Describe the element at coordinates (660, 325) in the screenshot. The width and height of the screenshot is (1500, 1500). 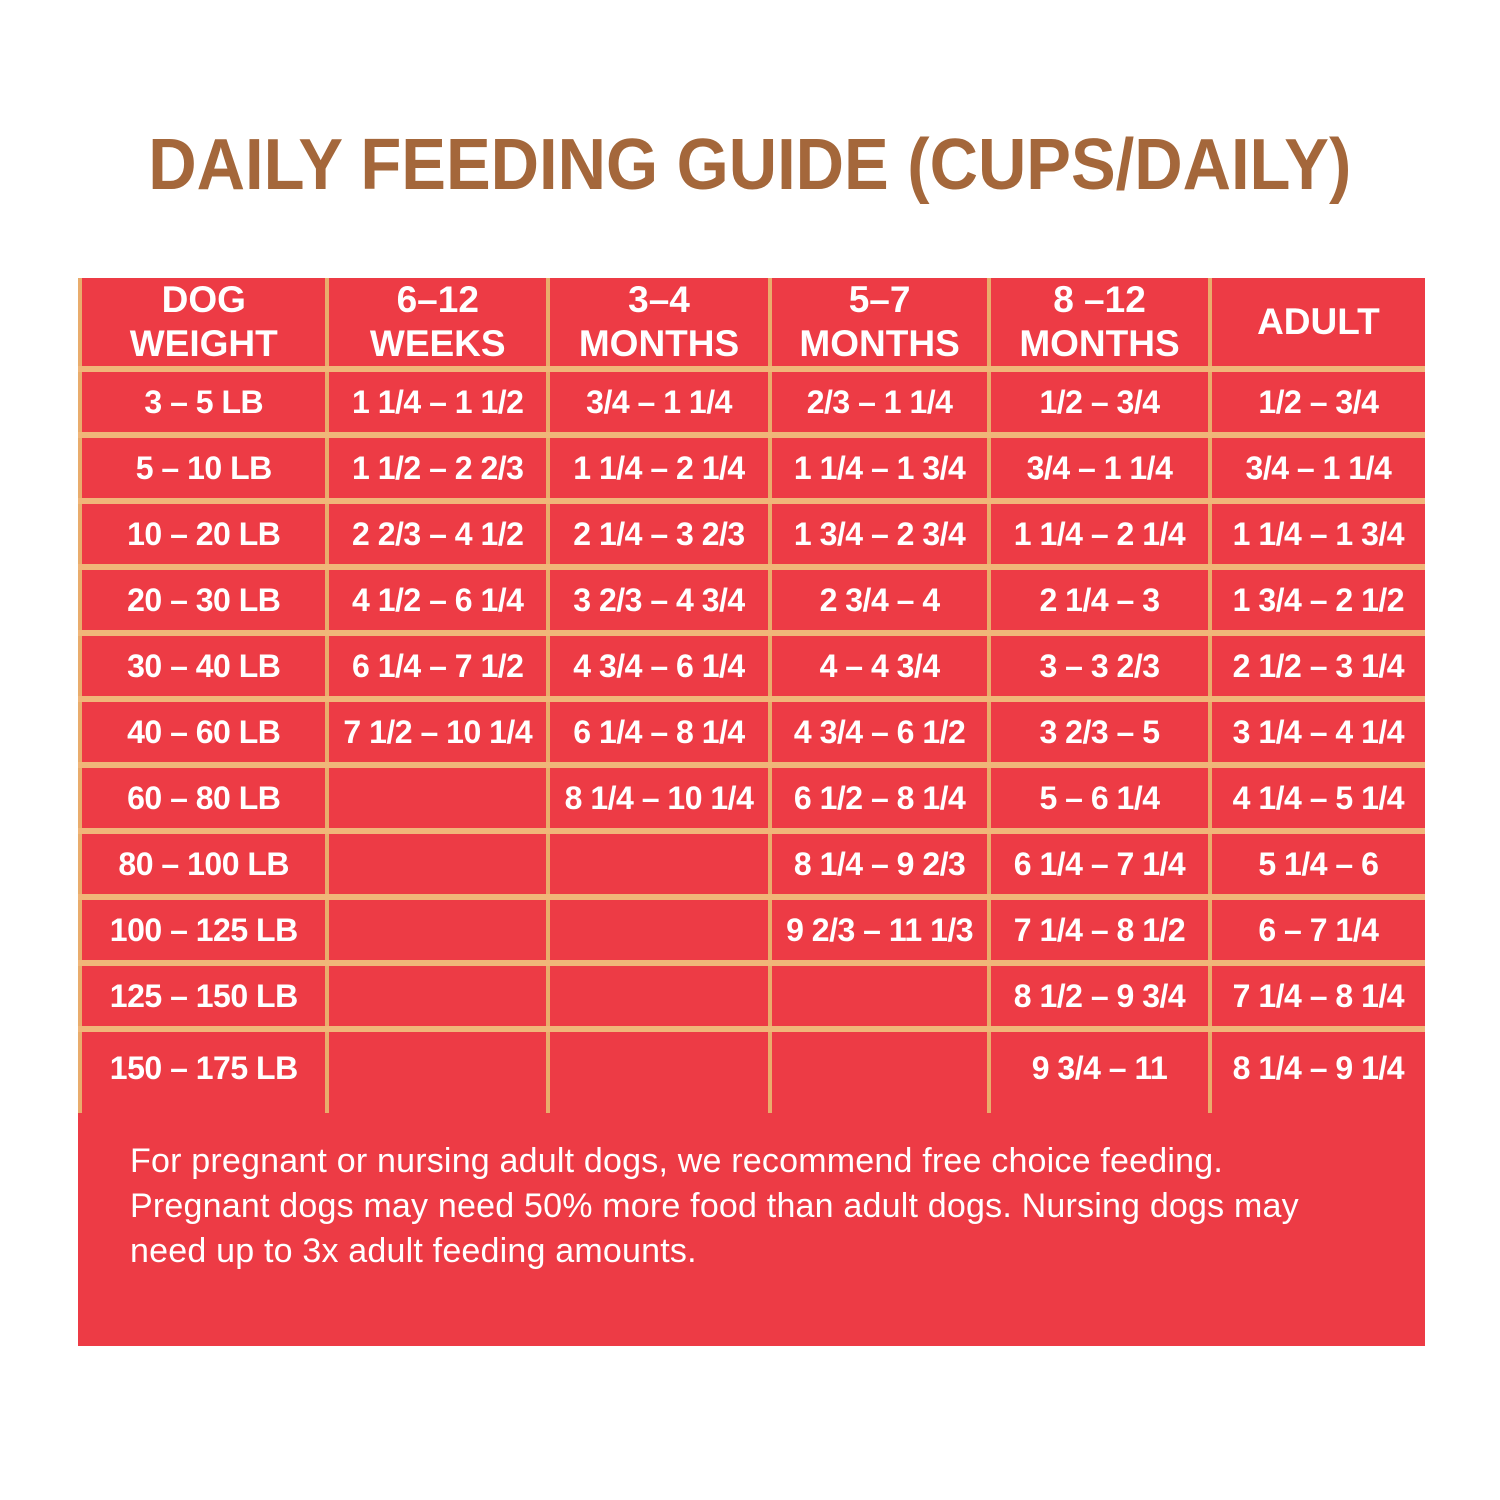
I see `col-header-3-4-months: 3–4 MONTHS` at that location.